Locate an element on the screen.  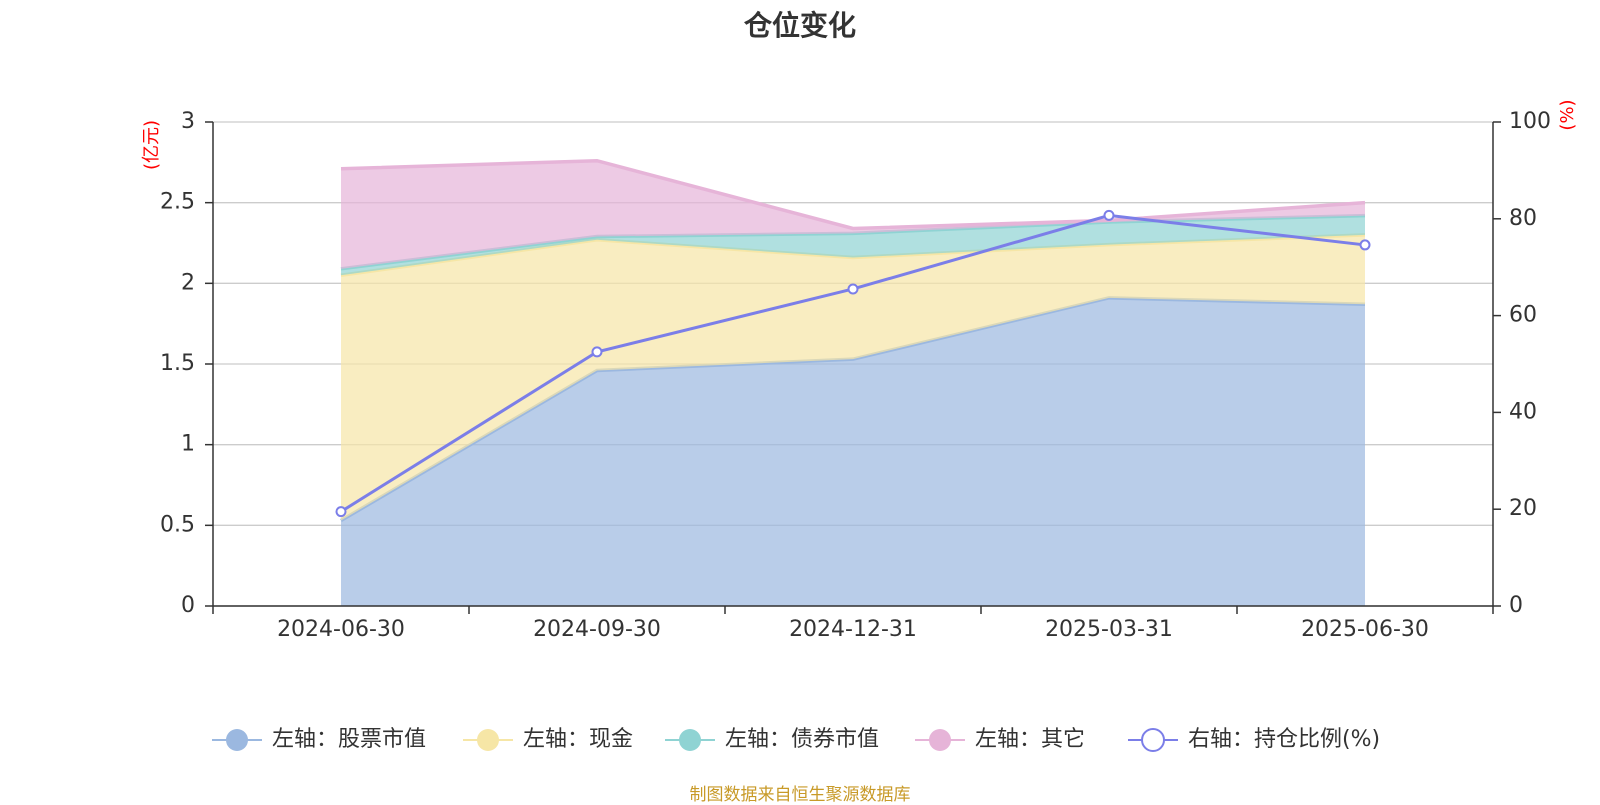
legend: 左轴：股票市值 左轴：现金 左轴：债券市值 左轴：其它 右轴：持仓比例(%) is located at coordinates (796, 739).